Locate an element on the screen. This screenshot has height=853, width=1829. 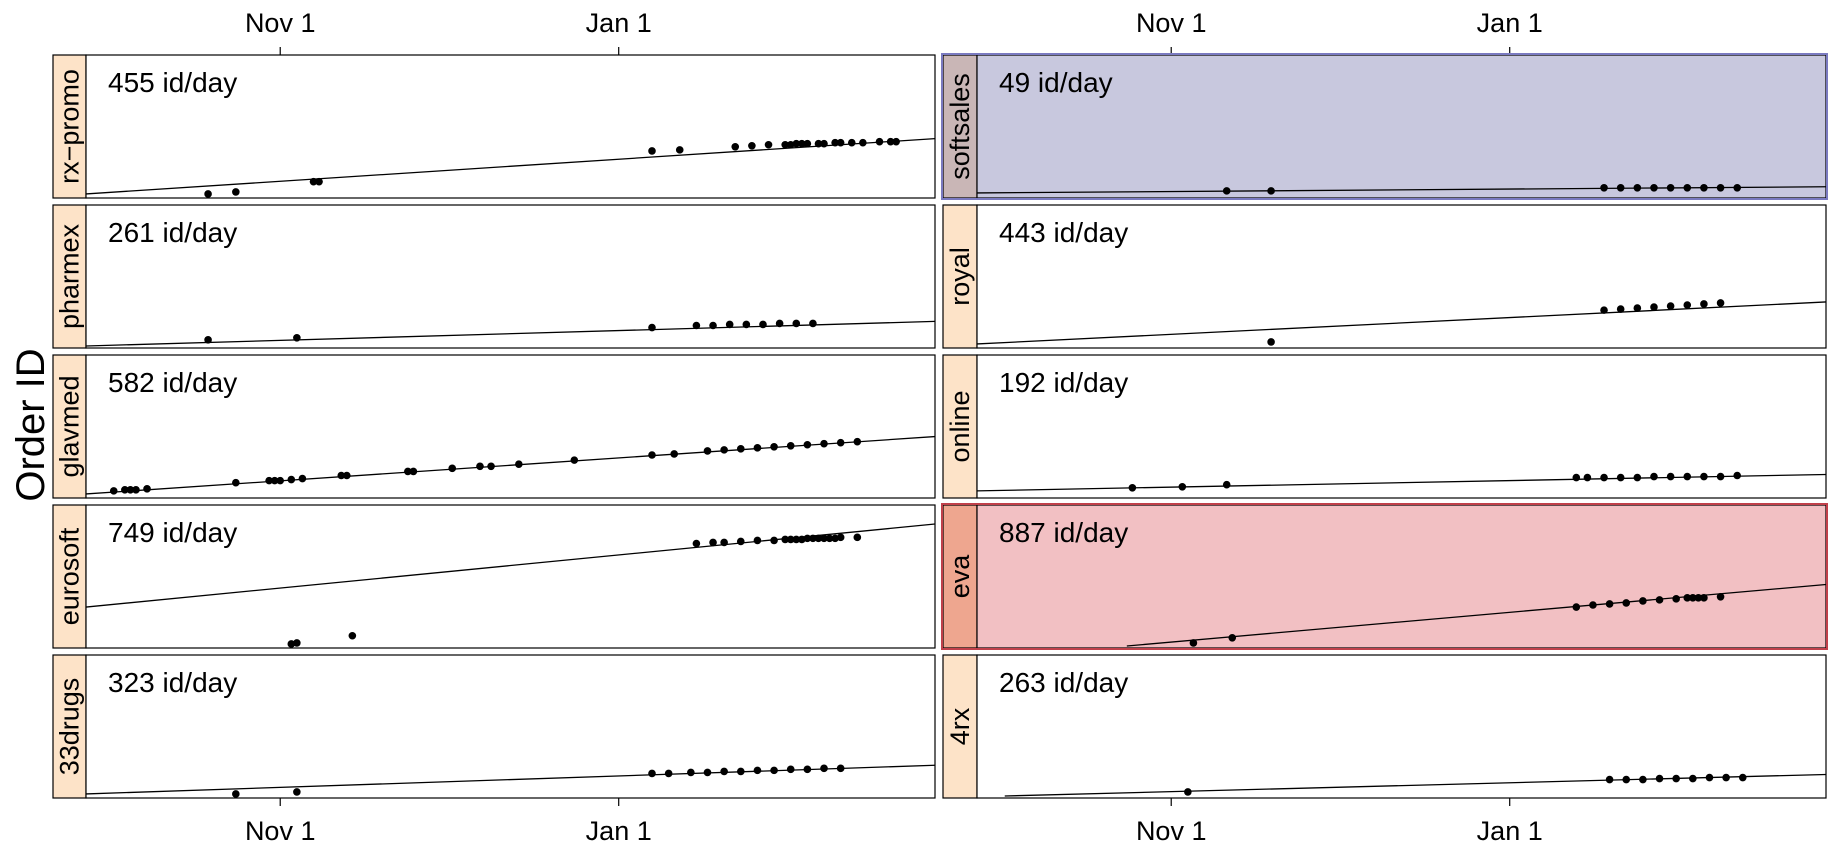
panel-pharmex: pharmex 261 id/day is located at coordinates (494, 276).